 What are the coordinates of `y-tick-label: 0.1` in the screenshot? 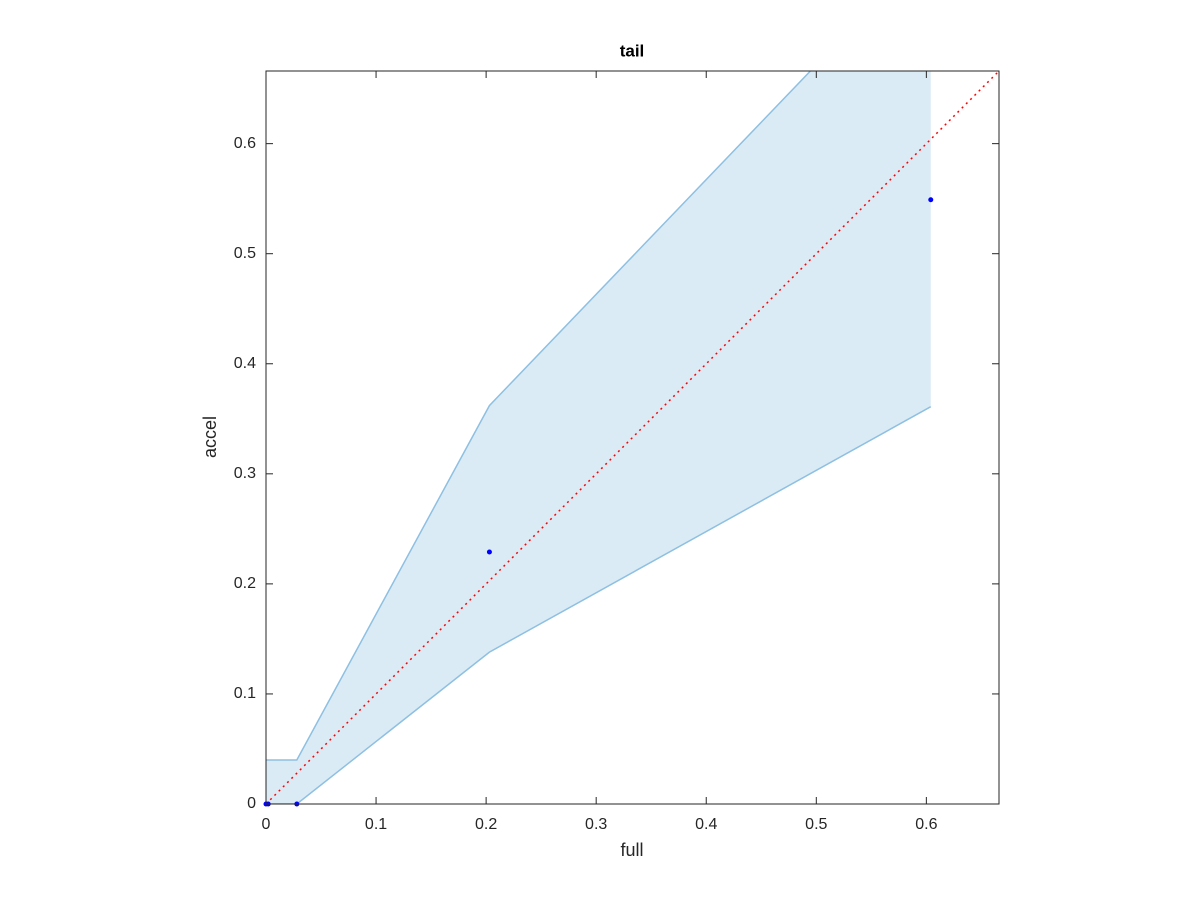 It's located at (245, 693).